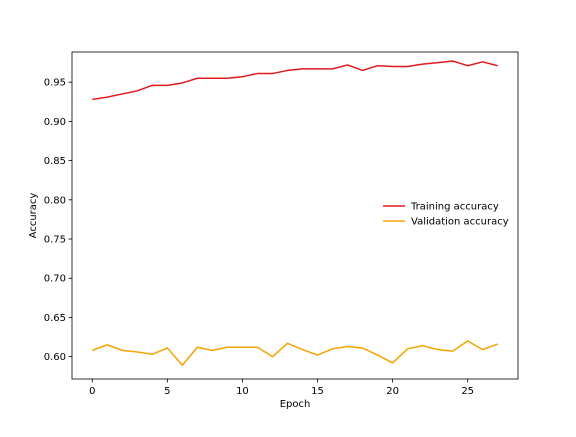  I want to click on y-tick-label: 0.65, so click(55, 318).